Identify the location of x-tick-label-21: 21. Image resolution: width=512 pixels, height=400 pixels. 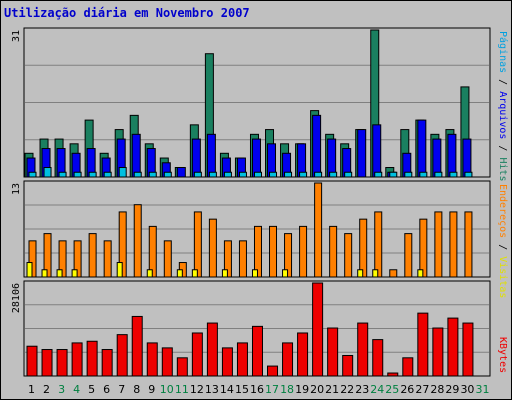
(332, 389).